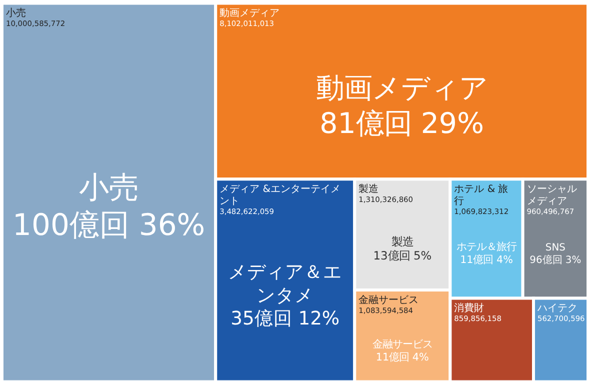 This screenshot has width=590, height=381. I want to click on category-label: メディア &エンターテイメント, so click(280, 196).